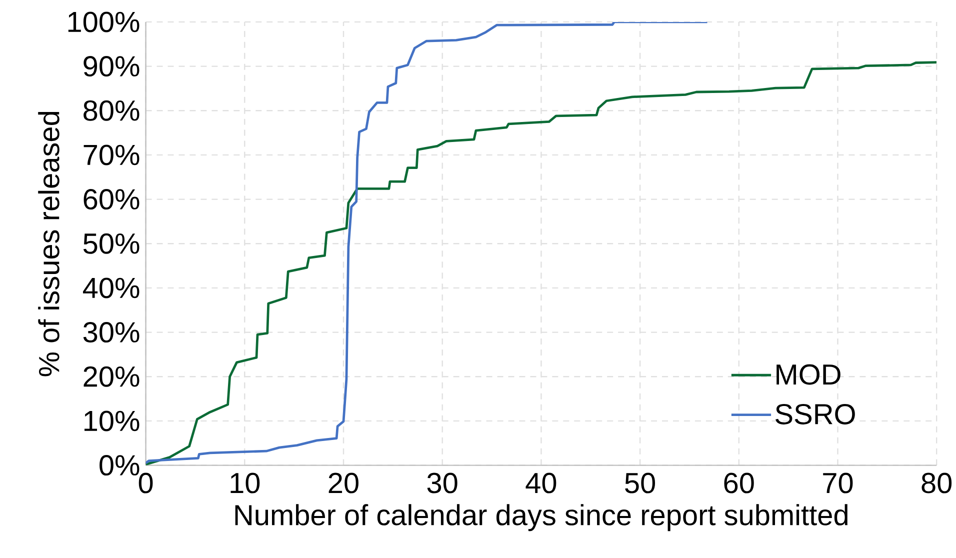 This screenshot has width=956, height=558. What do you see at coordinates (112, 110) in the screenshot?
I see `y-tick-label: 80%` at bounding box center [112, 110].